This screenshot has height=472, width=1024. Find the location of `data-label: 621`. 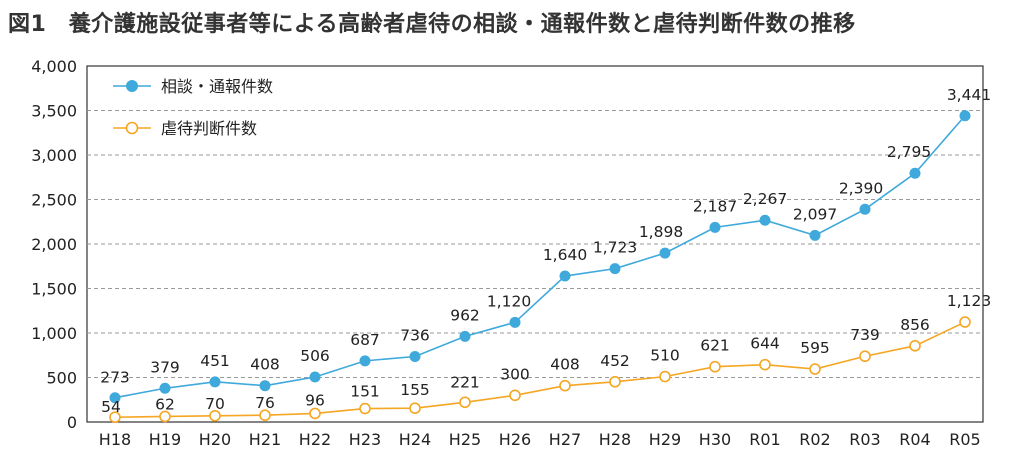

data-label: 621 is located at coordinates (715, 346).